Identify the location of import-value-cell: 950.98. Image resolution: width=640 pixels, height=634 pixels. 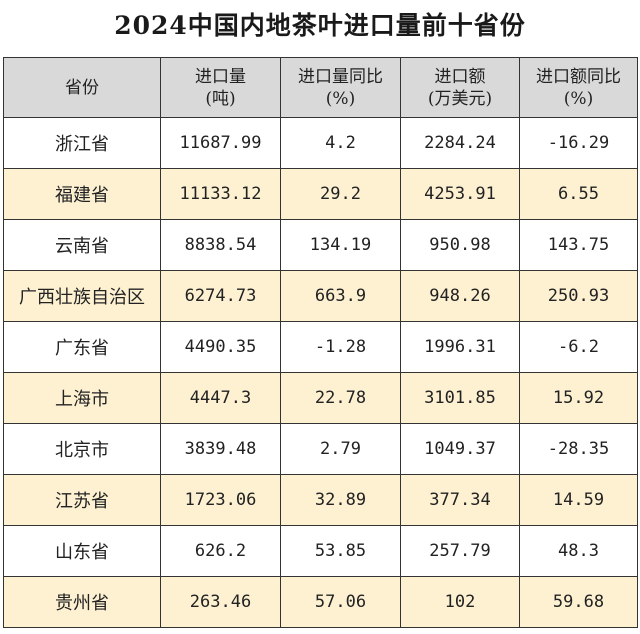
(460, 245).